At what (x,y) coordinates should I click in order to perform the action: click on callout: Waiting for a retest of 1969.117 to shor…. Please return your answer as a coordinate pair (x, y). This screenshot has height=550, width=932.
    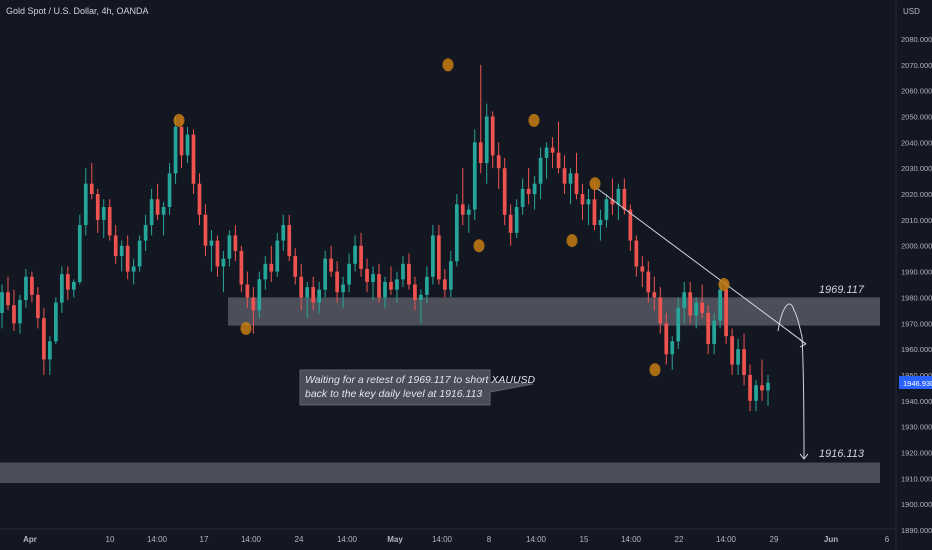
    Looking at the image, I should click on (417, 387).